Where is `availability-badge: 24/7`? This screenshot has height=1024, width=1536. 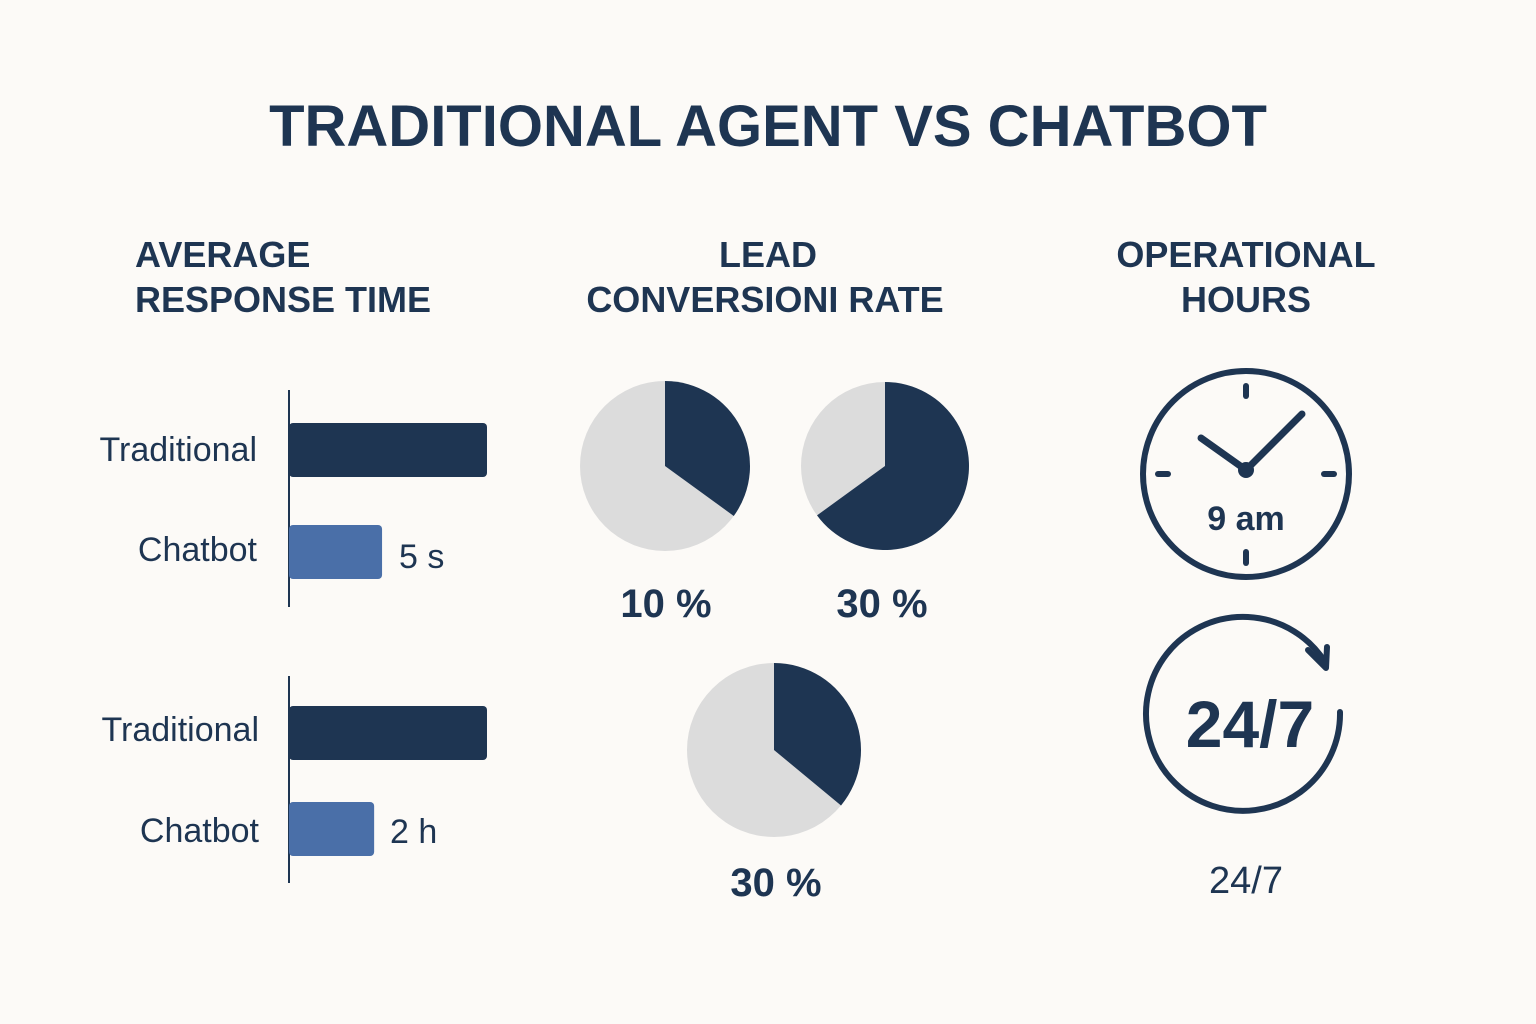
availability-badge: 24/7 is located at coordinates (1250, 724).